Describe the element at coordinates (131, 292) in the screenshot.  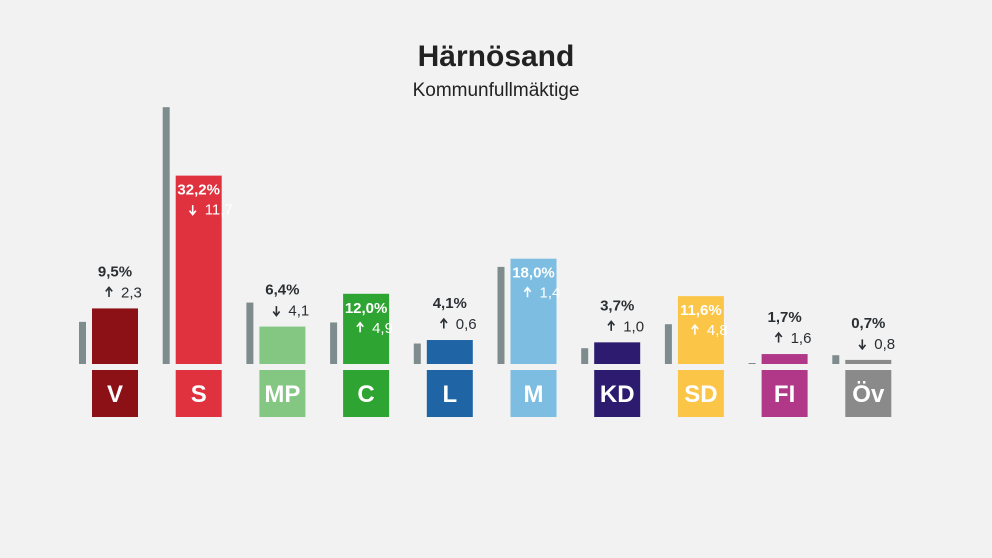
I see `change-label-v: 2,3` at that location.